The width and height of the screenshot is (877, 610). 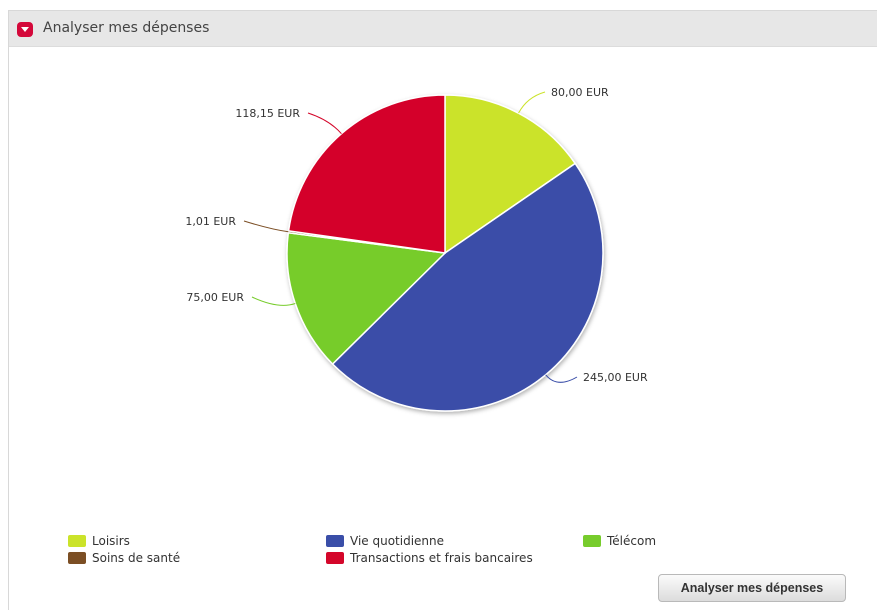 I want to click on panel-header: Analyser mes dépenses, so click(x=443, y=29).